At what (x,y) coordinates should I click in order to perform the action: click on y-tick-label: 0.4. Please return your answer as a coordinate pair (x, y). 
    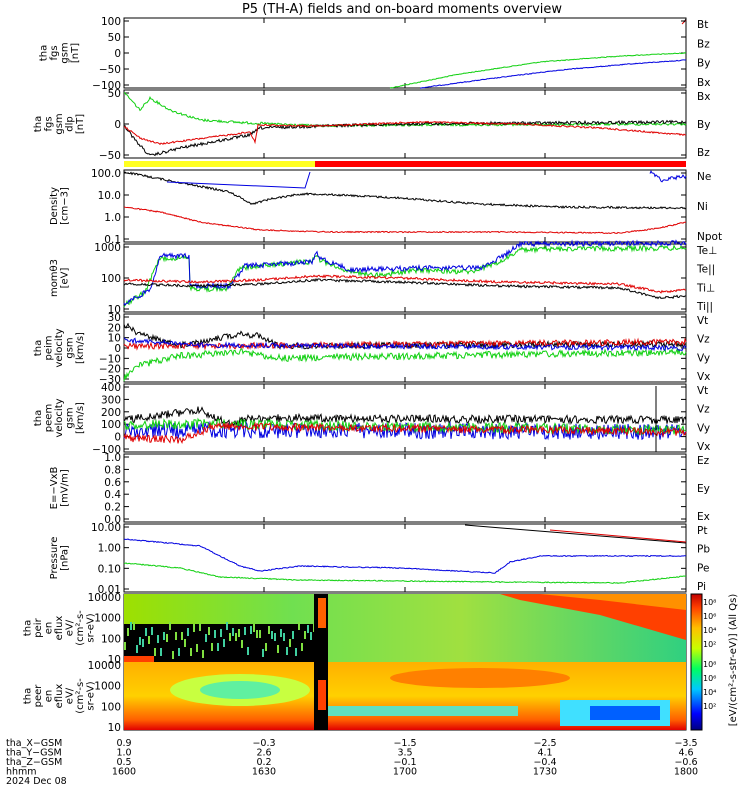
    Looking at the image, I should click on (112, 495).